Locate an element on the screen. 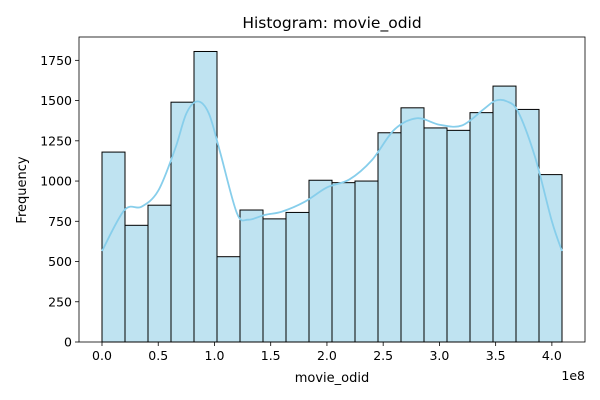  x-tick-label: 0.0 is located at coordinates (102, 355).